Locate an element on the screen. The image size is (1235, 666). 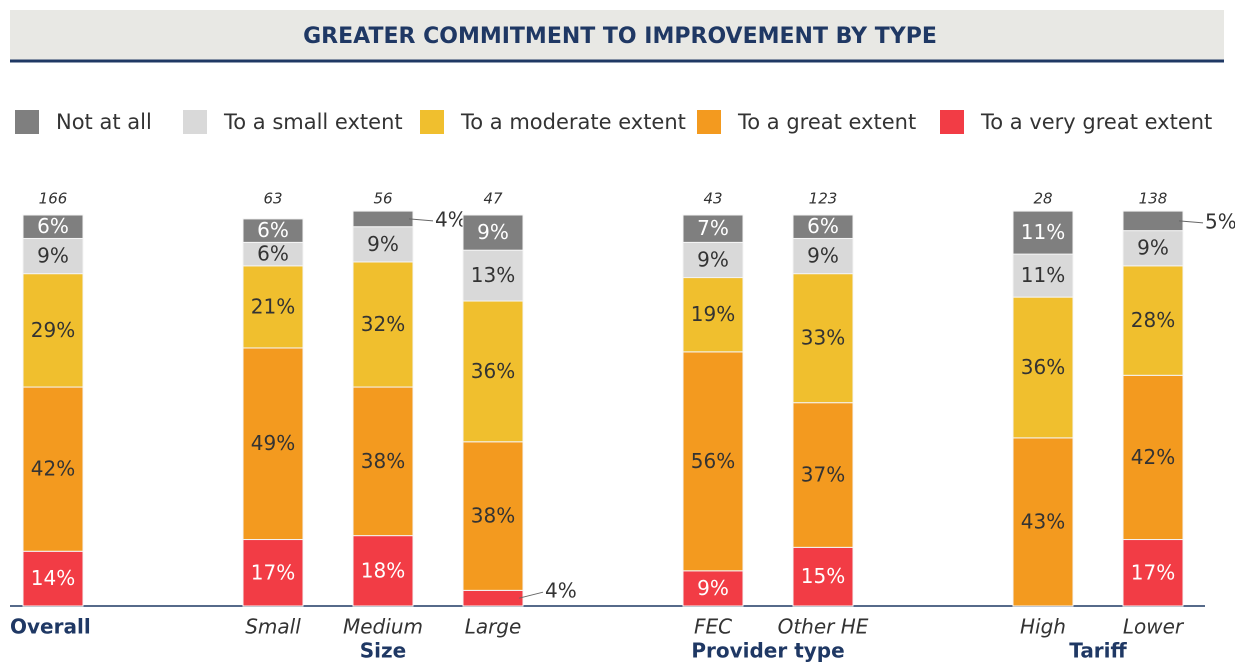
group-label: Provider type is located at coordinates (767, 651).